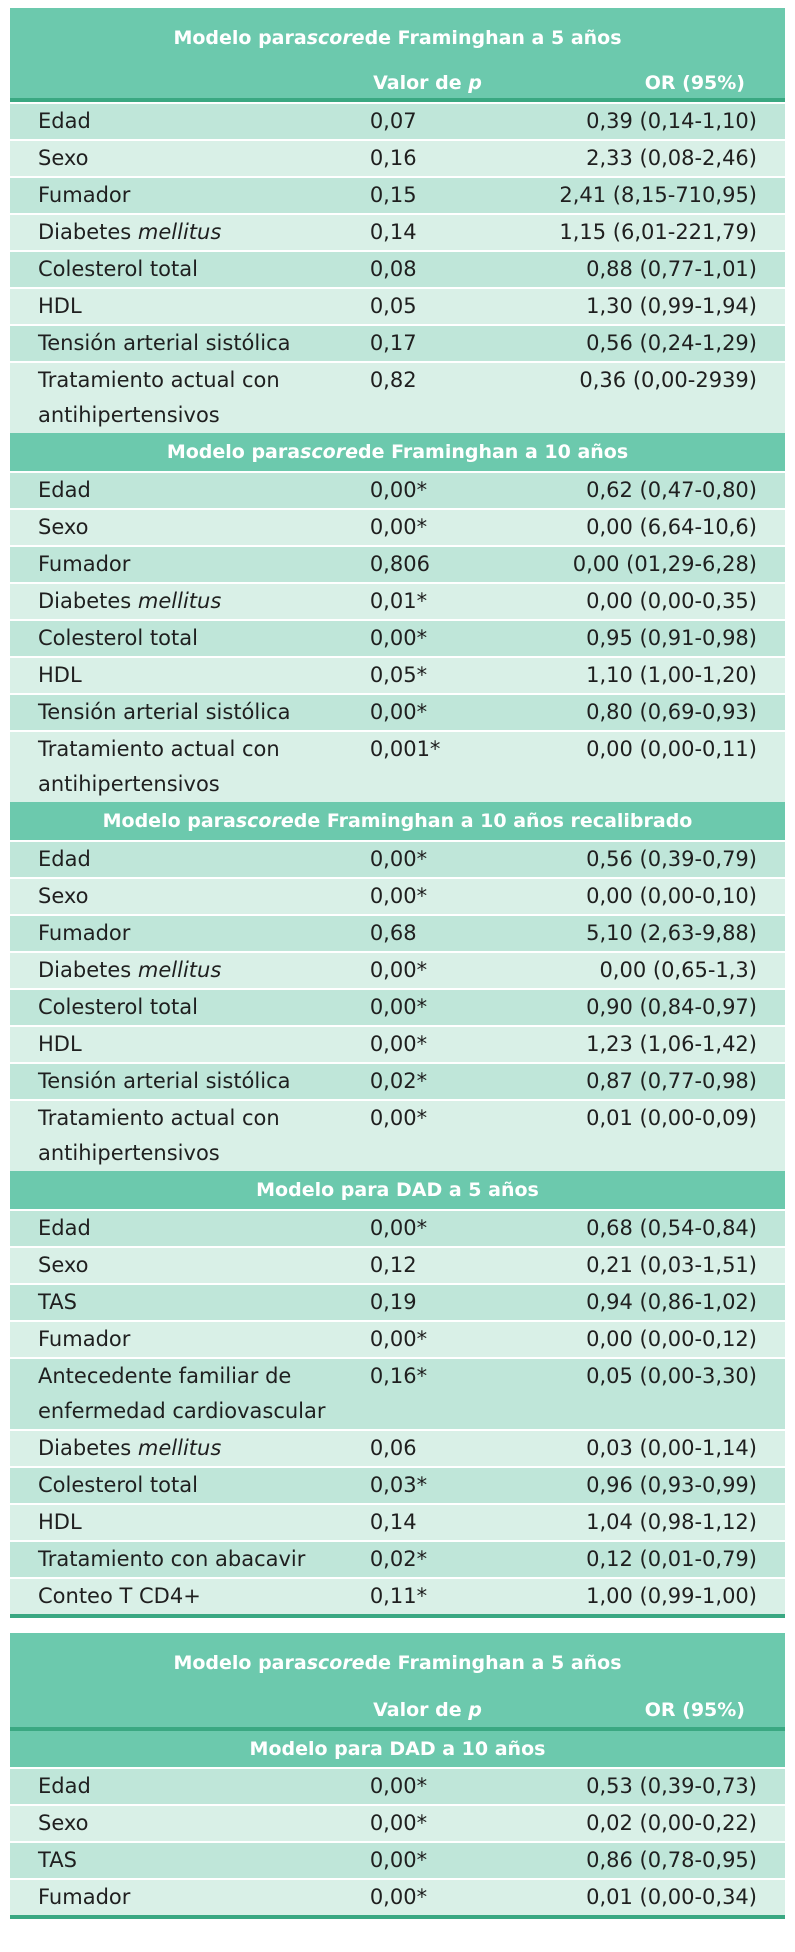 This screenshot has width=795, height=1952. I want to click on table-row: Fumador 0,00* 0,01 (0,00-0,34), so click(397, 1896).